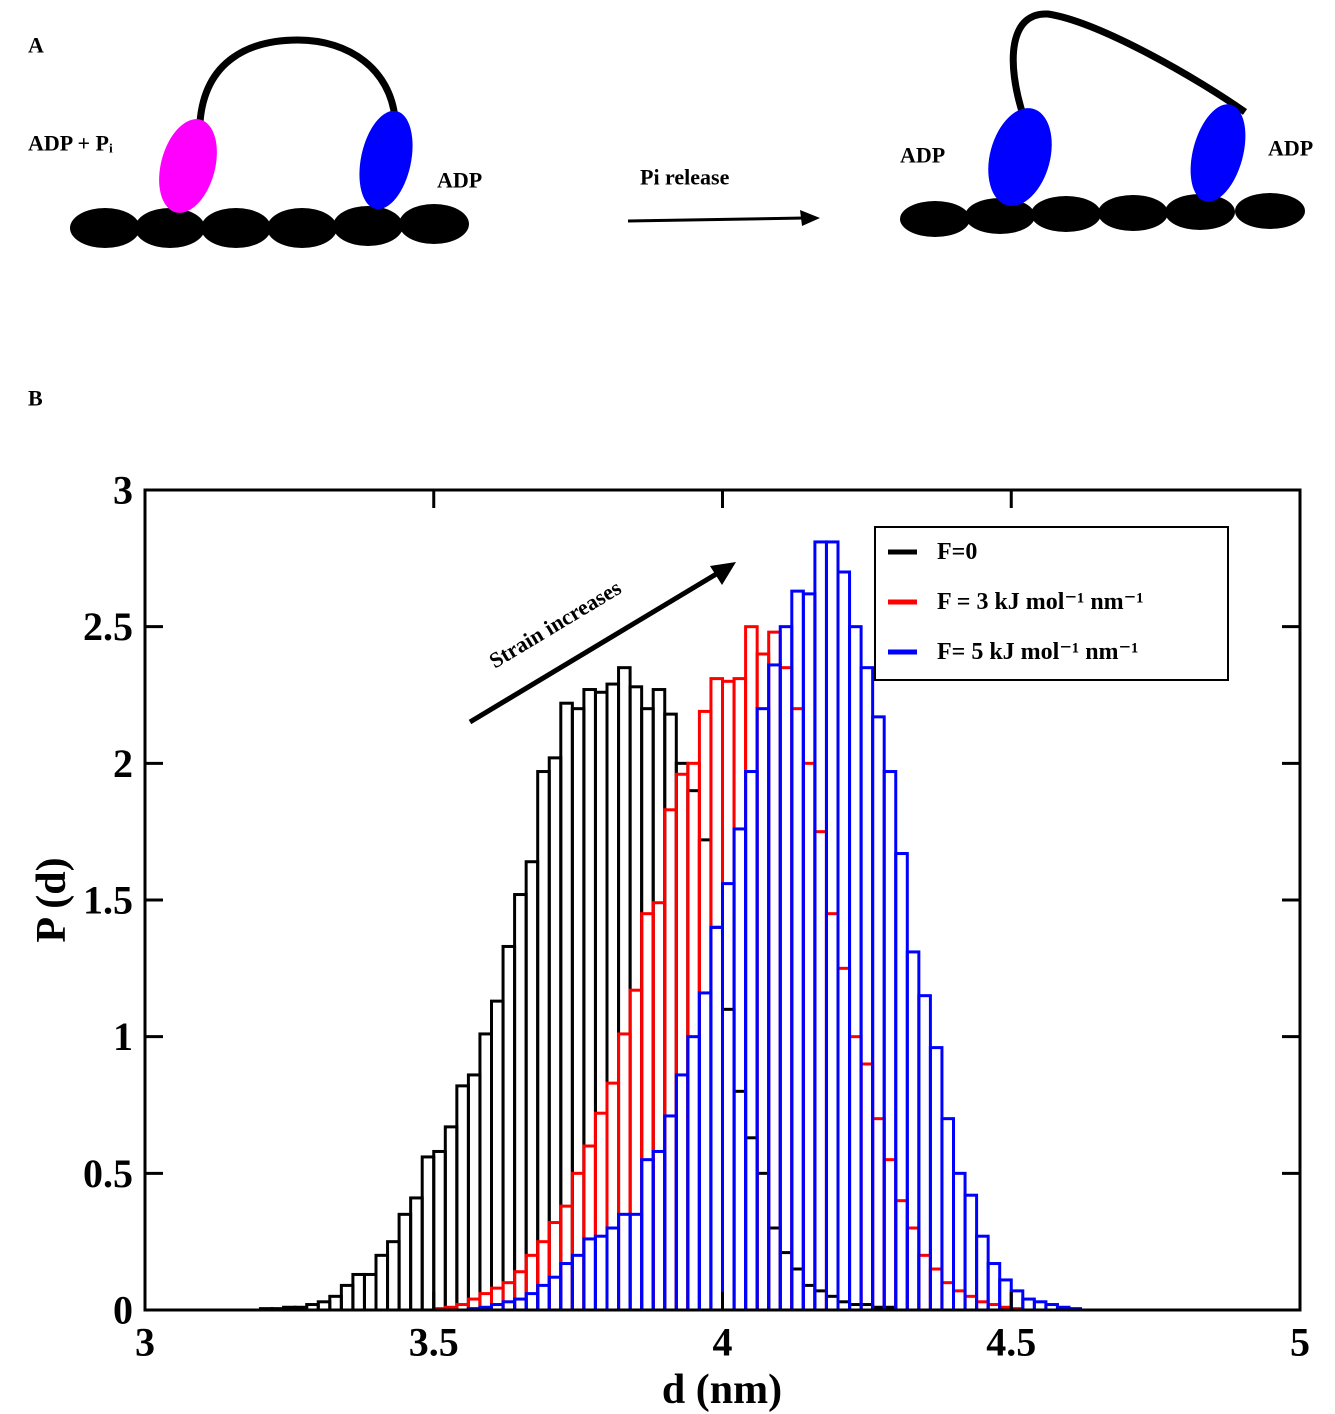 The width and height of the screenshot is (1335, 1414). What do you see at coordinates (188, 166) in the screenshot?
I see `head-adp-pi` at bounding box center [188, 166].